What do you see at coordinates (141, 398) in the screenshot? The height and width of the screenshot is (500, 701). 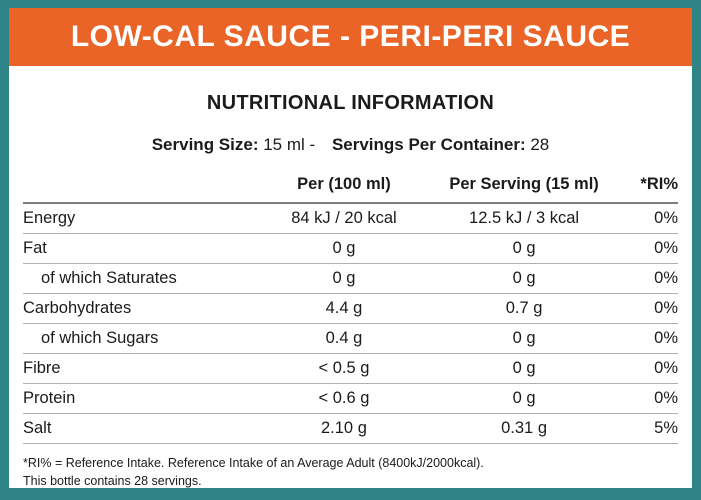 I see `nutrient-name: Protein` at bounding box center [141, 398].